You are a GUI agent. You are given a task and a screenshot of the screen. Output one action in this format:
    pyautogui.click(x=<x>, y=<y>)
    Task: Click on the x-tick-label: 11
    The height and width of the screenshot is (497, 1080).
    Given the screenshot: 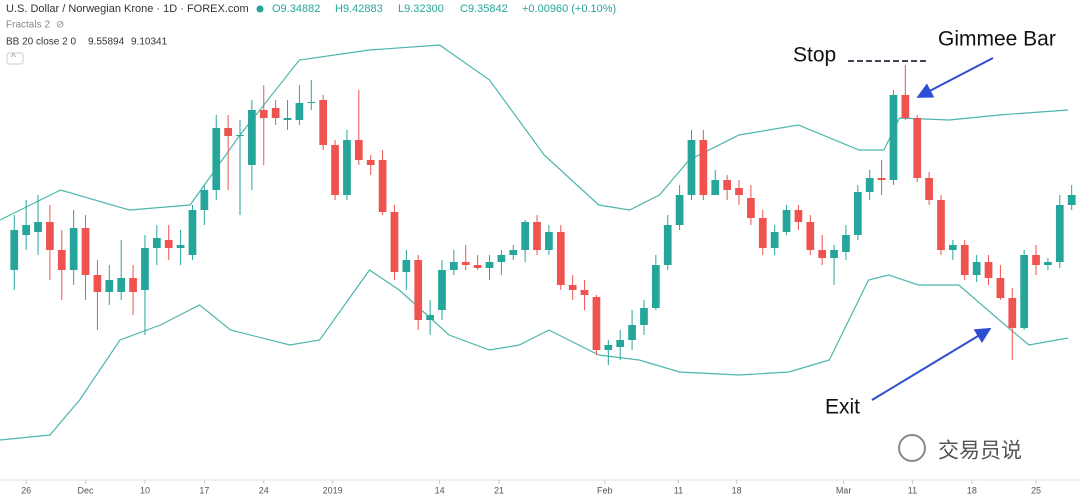 What is the action you would take?
    pyautogui.click(x=912, y=490)
    